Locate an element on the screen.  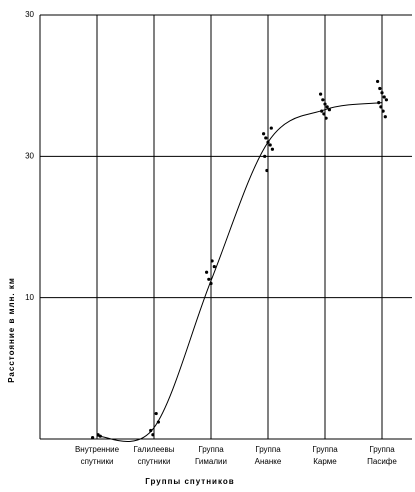
x-tick-label: Ананке is located at coordinates (268, 461).